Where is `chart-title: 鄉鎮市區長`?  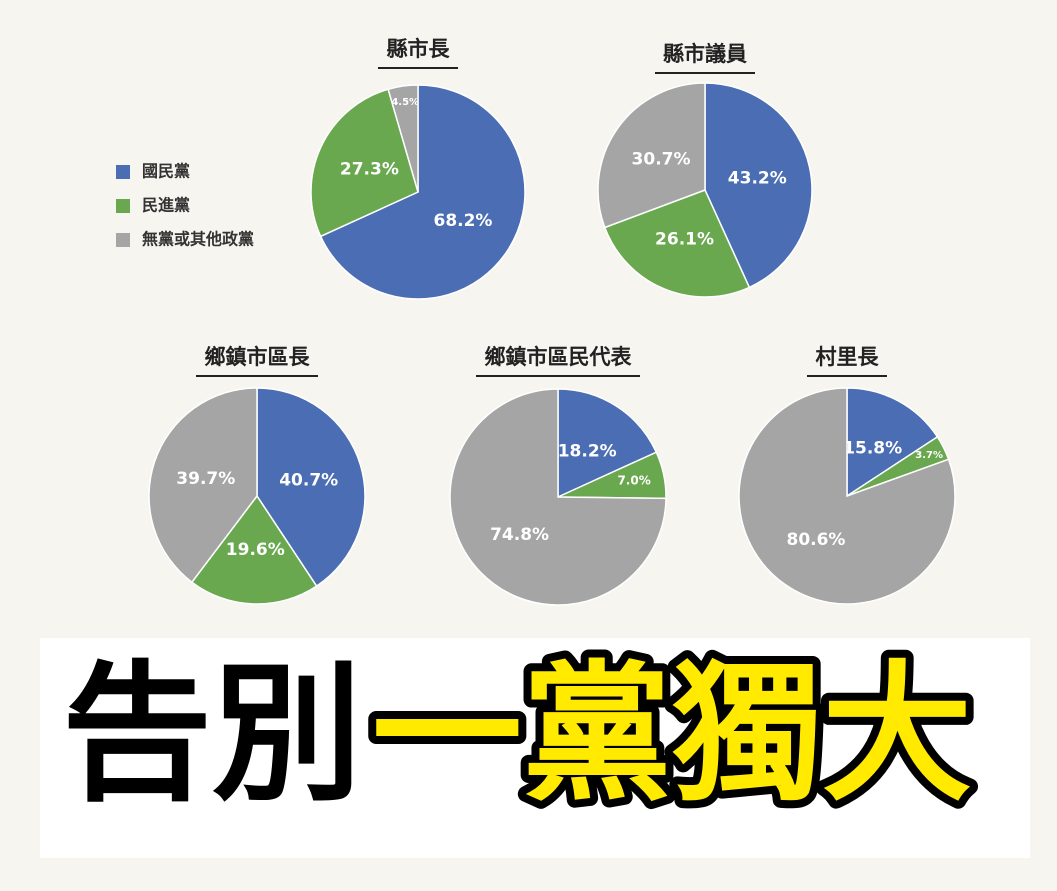 chart-title: 鄉鎮市區長 is located at coordinates (258, 357).